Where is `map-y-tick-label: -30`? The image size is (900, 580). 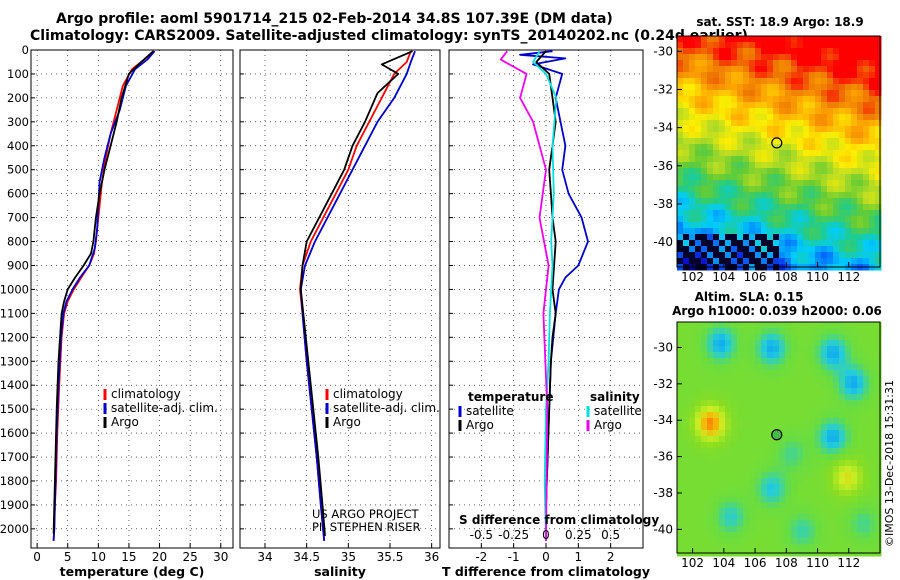
map-y-tick-label: -30 is located at coordinates (663, 51).